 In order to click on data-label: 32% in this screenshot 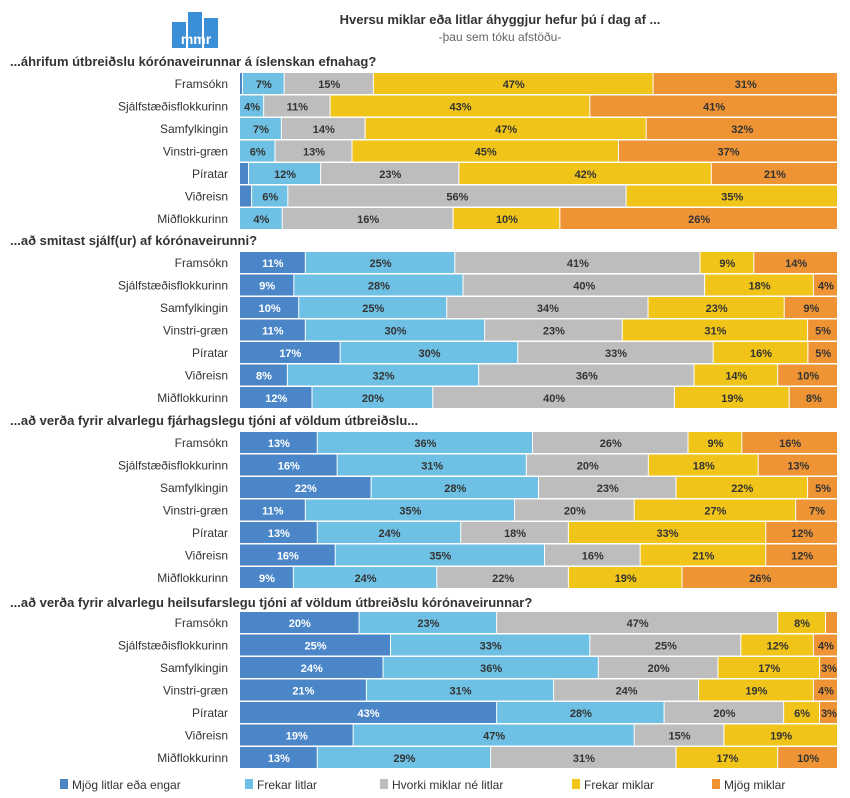, I will do `click(384, 377)`.